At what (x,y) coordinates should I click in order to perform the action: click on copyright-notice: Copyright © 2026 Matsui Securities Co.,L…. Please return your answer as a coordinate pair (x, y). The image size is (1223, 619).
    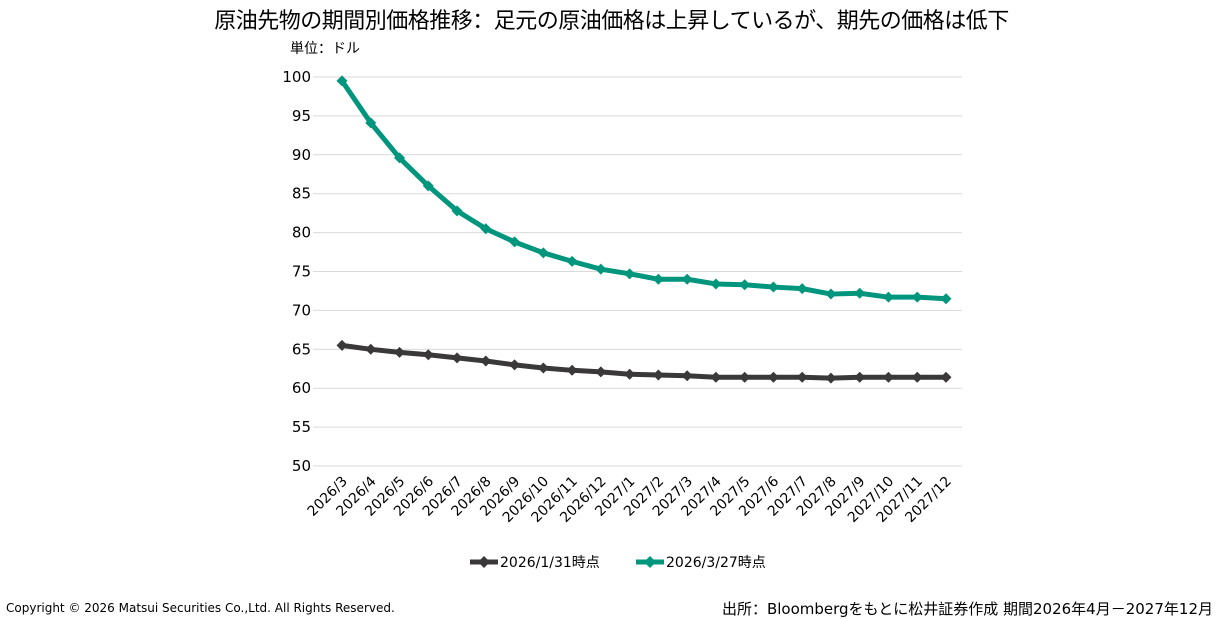
    Looking at the image, I should click on (200, 608).